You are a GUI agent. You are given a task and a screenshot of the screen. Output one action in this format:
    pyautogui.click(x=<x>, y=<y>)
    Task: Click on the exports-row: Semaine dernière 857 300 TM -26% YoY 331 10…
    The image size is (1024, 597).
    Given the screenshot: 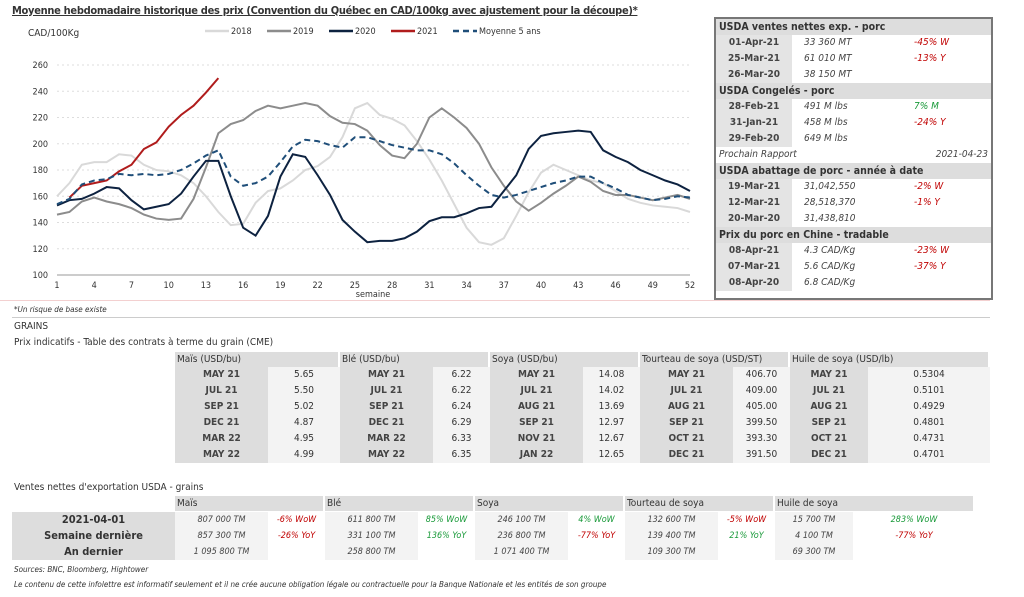 What is the action you would take?
    pyautogui.click(x=493, y=536)
    